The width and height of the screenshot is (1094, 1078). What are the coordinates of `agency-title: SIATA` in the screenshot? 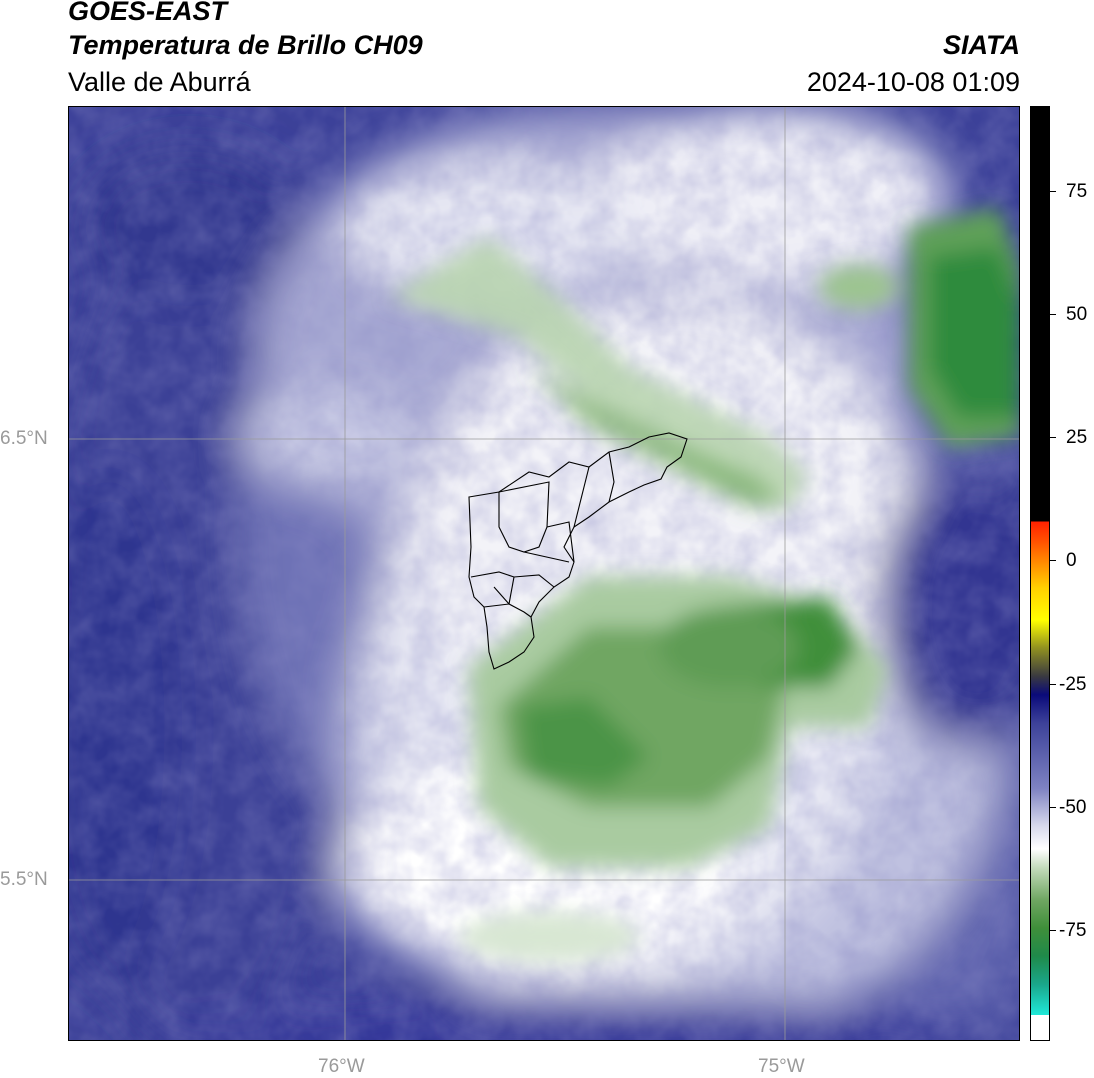 It's located at (981, 45).